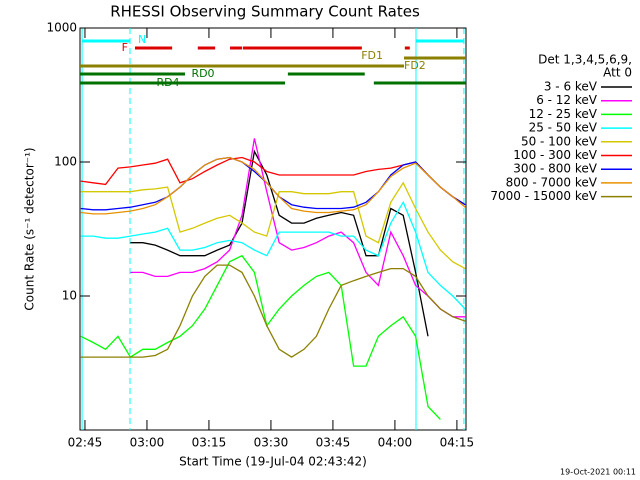  What do you see at coordinates (457, 443) in the screenshot?
I see `x-tick-label: 04:15` at bounding box center [457, 443].